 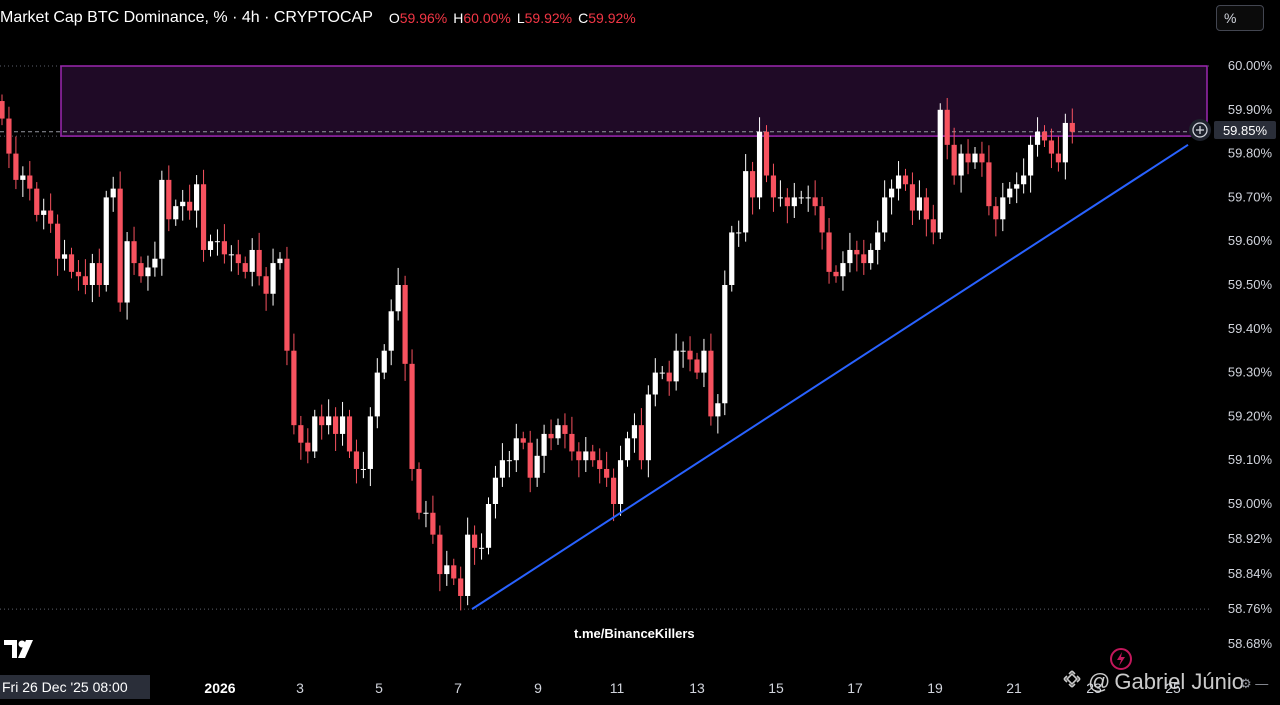 What do you see at coordinates (1245, 130) in the screenshot?
I see `current-price-tag: 59.85%` at bounding box center [1245, 130].